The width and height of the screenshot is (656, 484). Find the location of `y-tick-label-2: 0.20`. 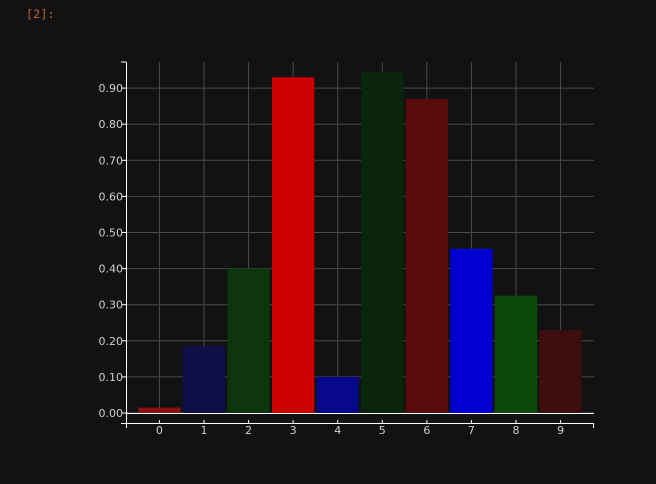

y-tick-label-2: 0.20 is located at coordinates (111, 341).